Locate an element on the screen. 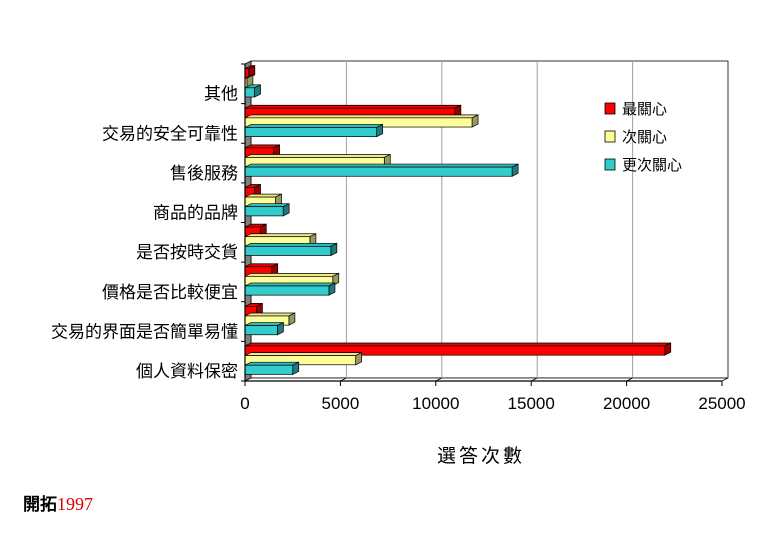 The image size is (757, 538). tick-labels: 0 5000 10000 15000 20000 25000 is located at coordinates (492, 403).